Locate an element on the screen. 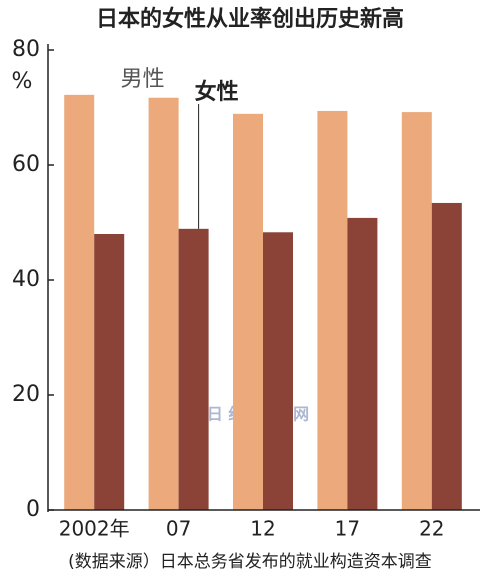 The width and height of the screenshot is (500, 584). x-tick-label: 07 is located at coordinates (178, 529).